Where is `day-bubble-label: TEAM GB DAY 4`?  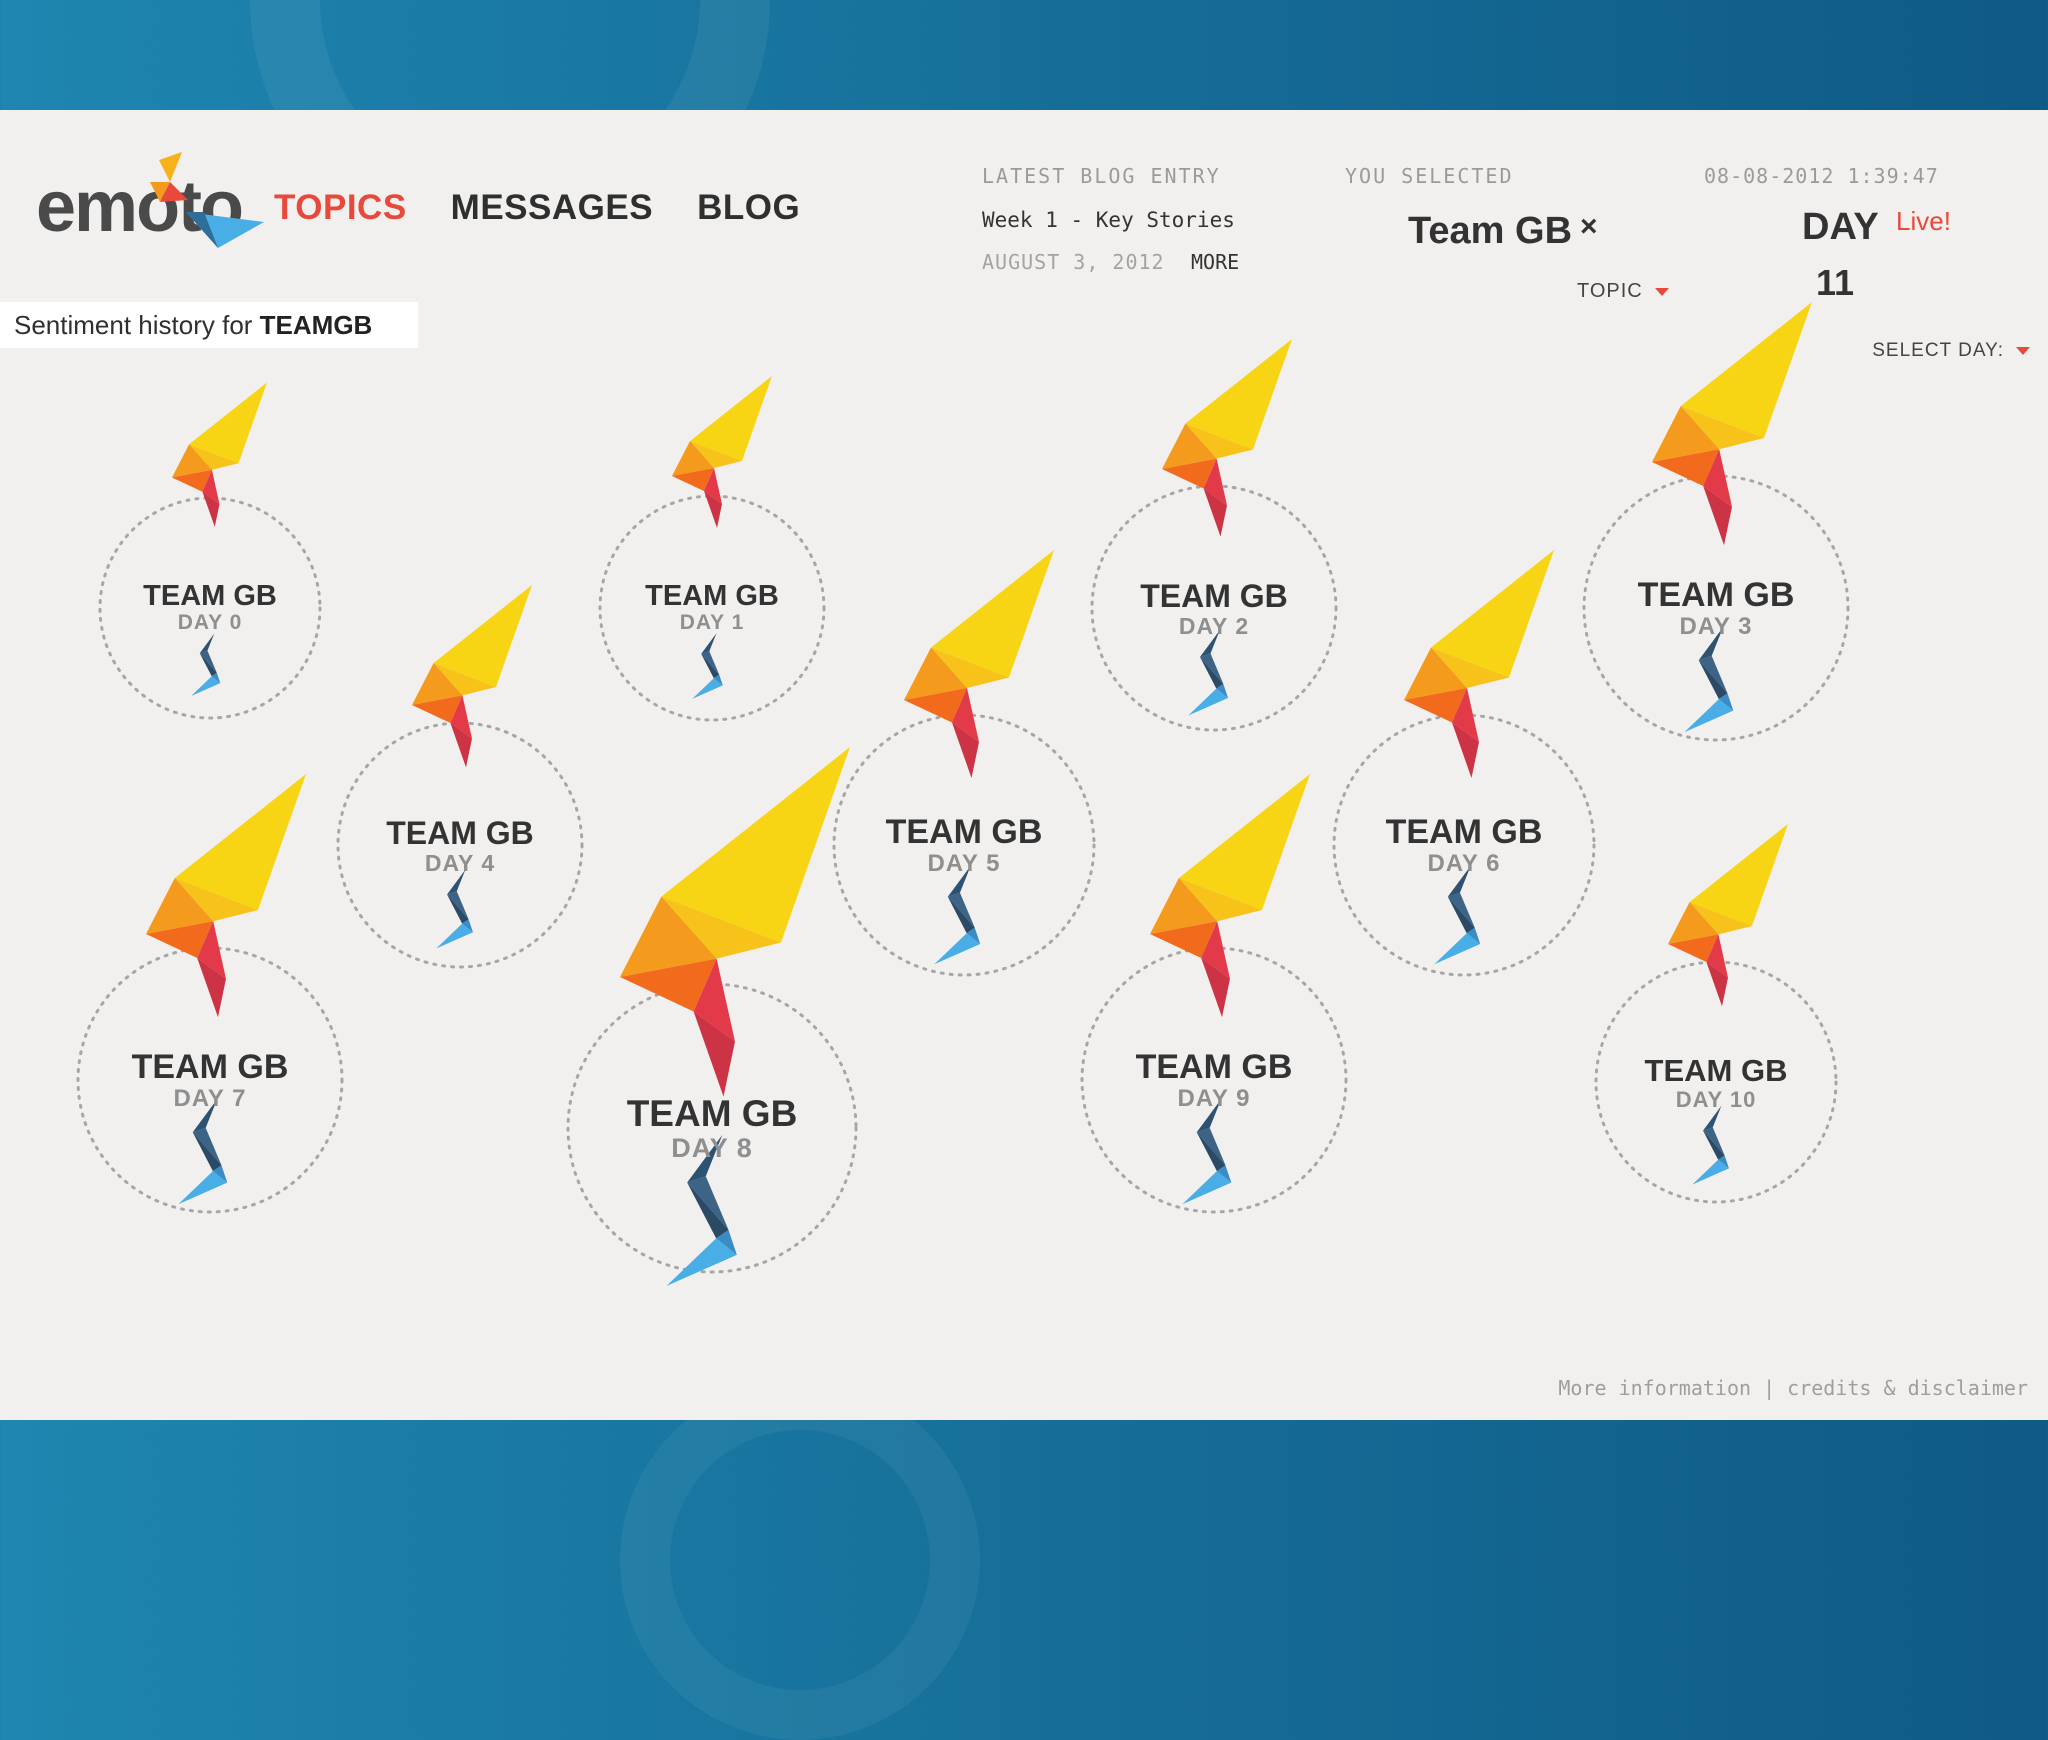
day-bubble-label: TEAM GB DAY 4 is located at coordinates (460, 846).